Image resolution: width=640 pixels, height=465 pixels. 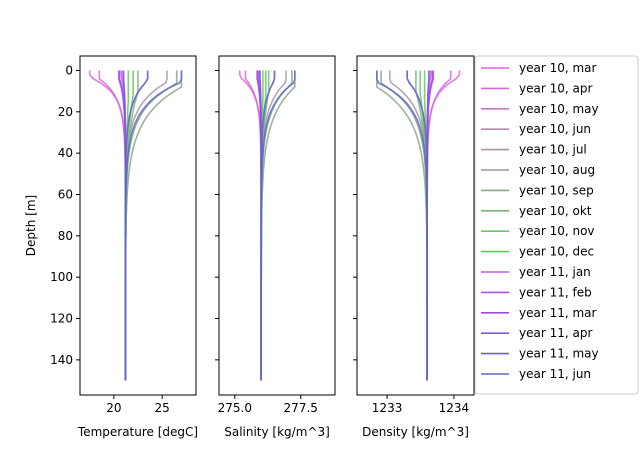 I want to click on y-tick-label: 140, so click(x=61, y=360).